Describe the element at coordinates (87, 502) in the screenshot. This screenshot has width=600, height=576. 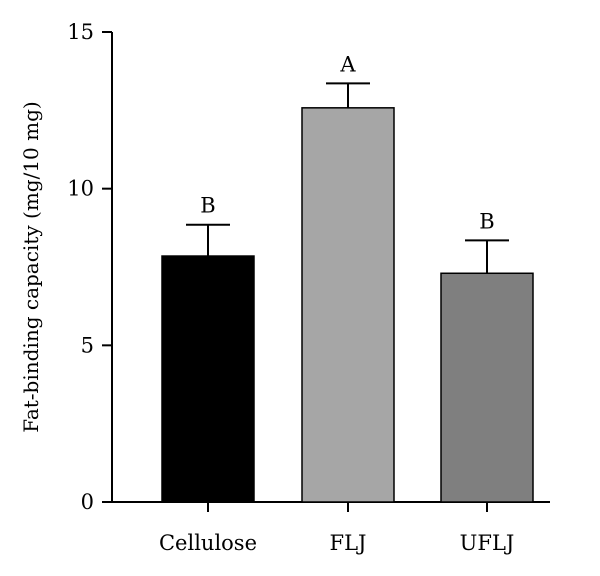
I see `y-tick-label: 0` at that location.